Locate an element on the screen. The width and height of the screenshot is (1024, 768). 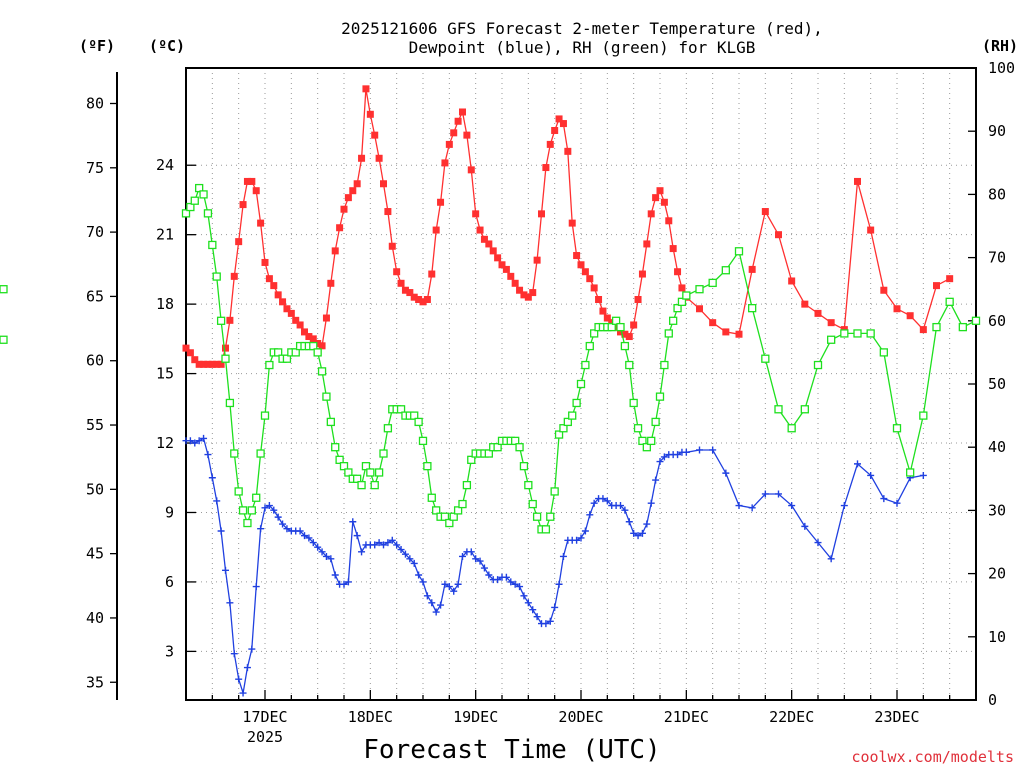
credit-link: coolwx.com/modelts is located at coordinates (932, 757).